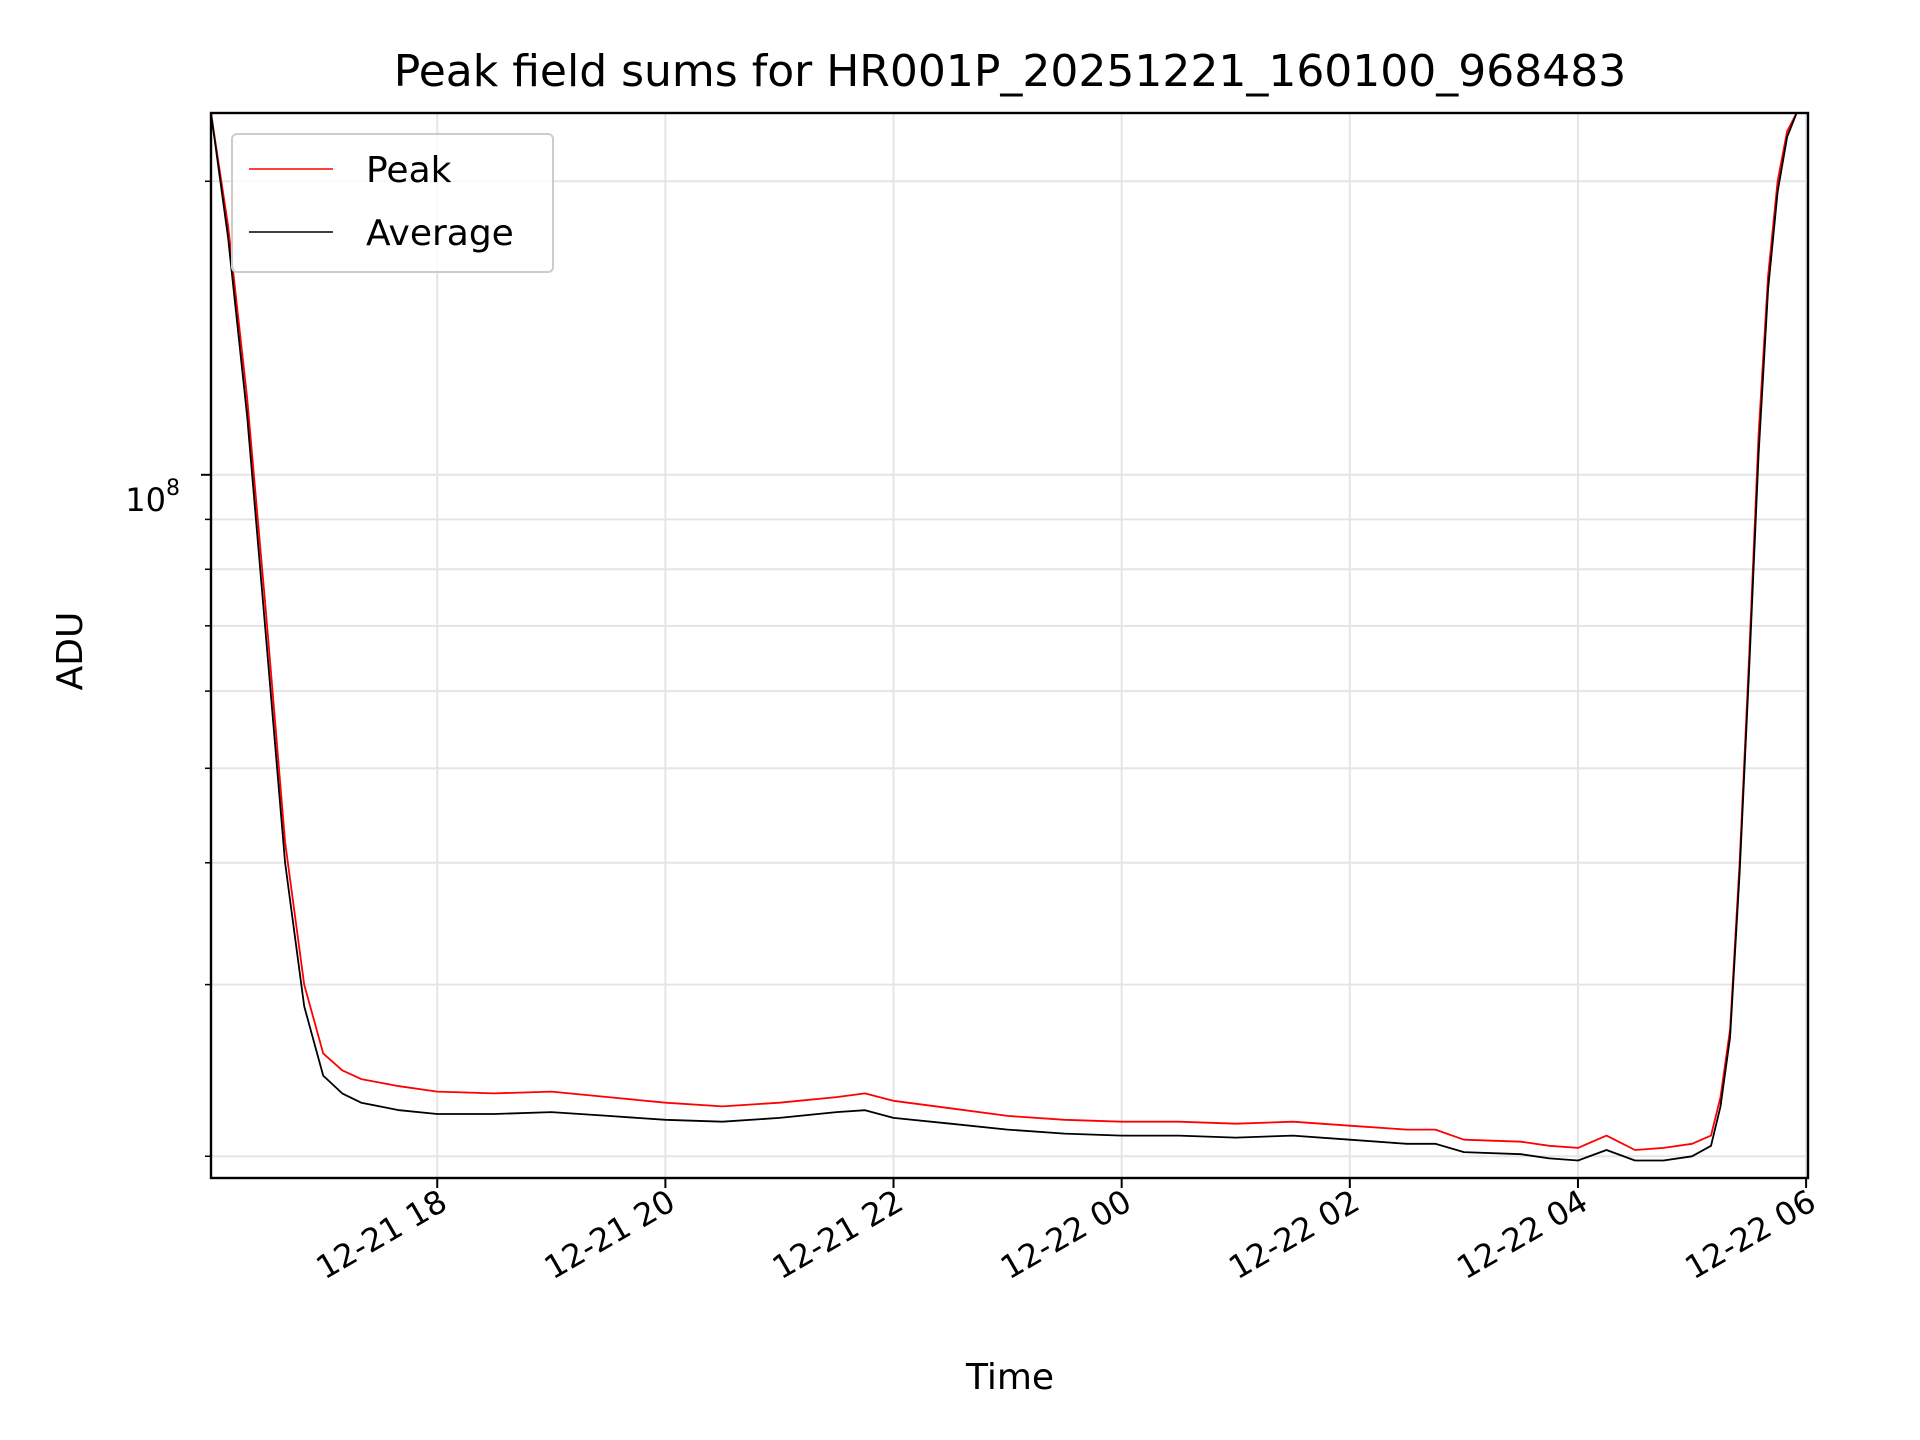  What do you see at coordinates (70, 651) in the screenshot?
I see `y-axis-label: ADU` at bounding box center [70, 651].